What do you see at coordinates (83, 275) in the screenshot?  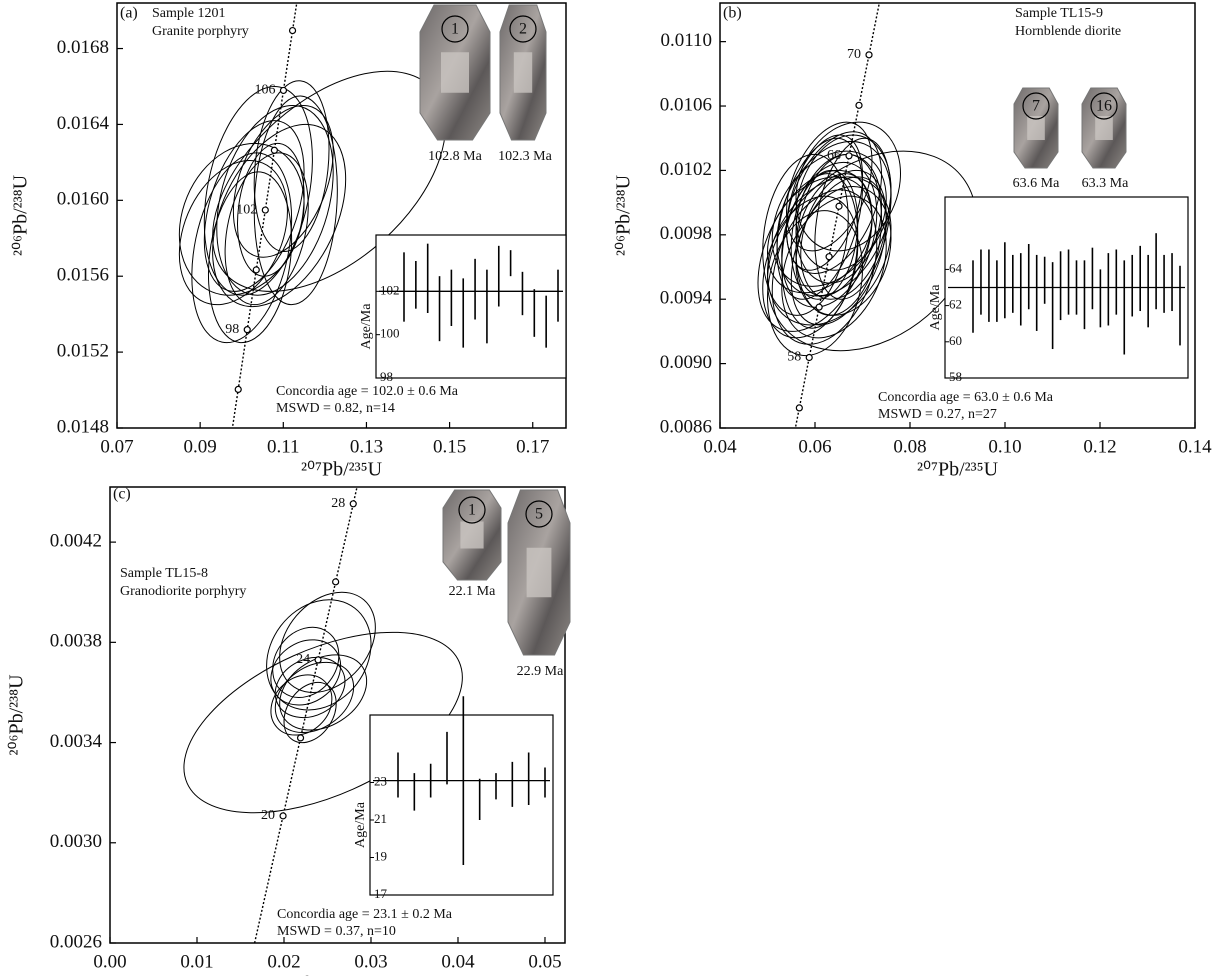 I see `y-tick-label: 0.0156` at bounding box center [83, 275].